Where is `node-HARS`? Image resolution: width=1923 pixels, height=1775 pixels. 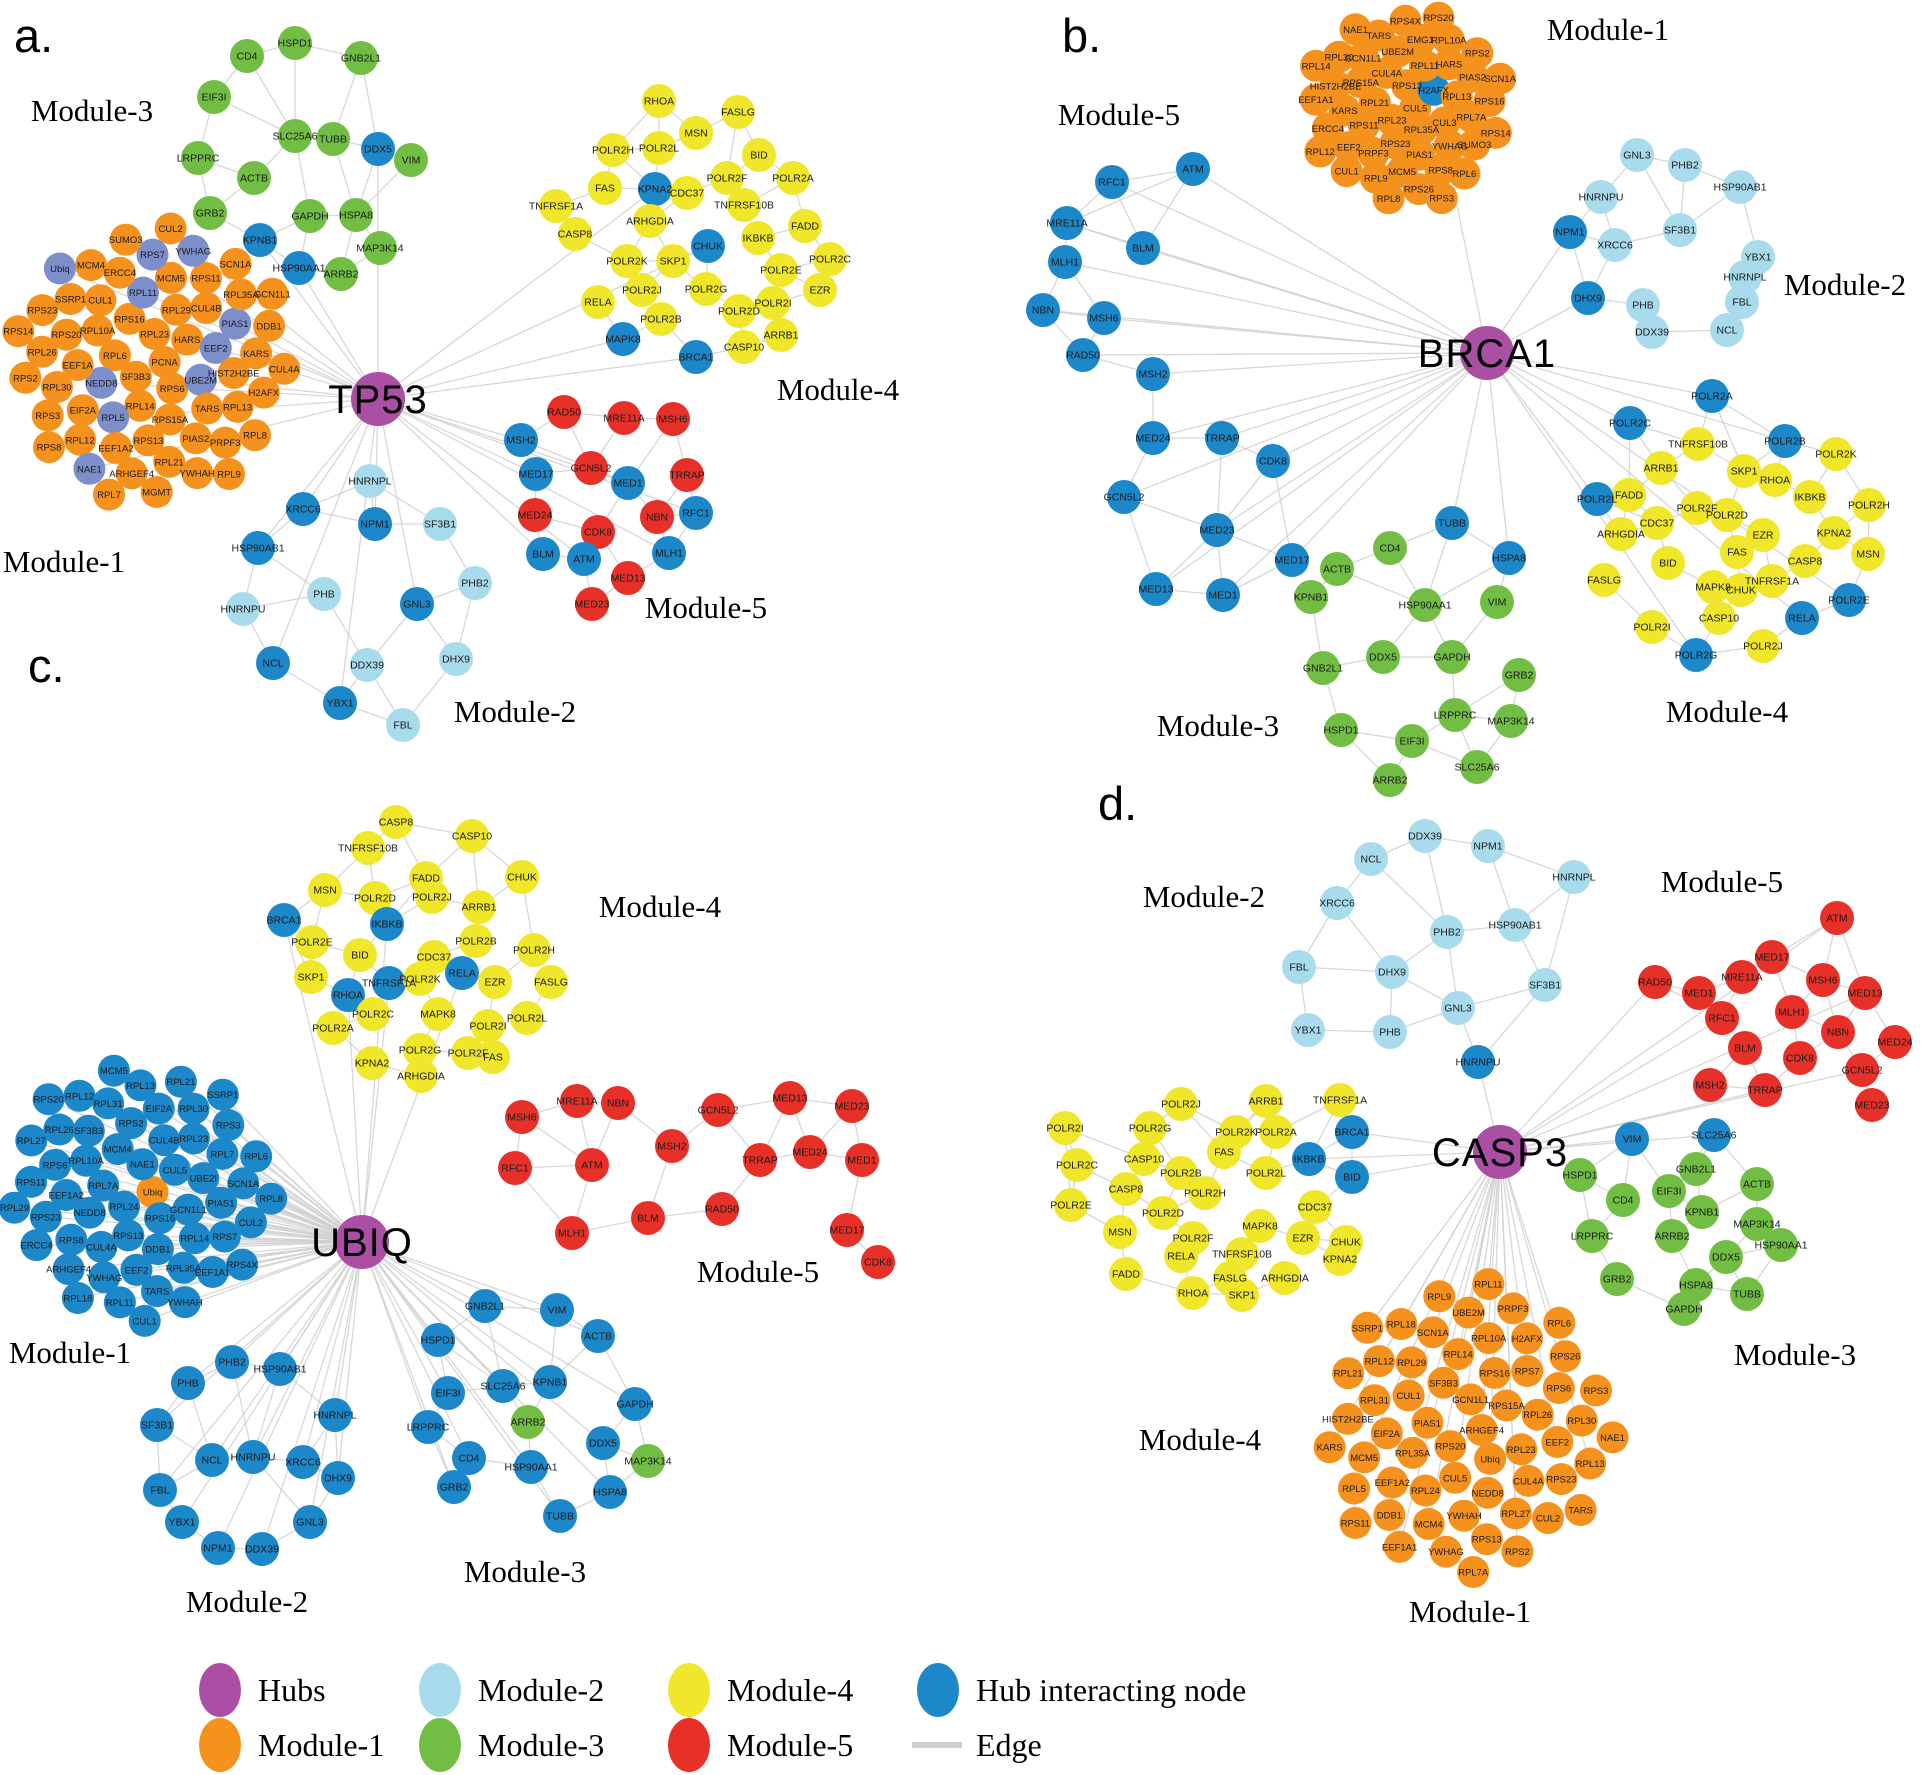
node-HARS is located at coordinates (187, 339).